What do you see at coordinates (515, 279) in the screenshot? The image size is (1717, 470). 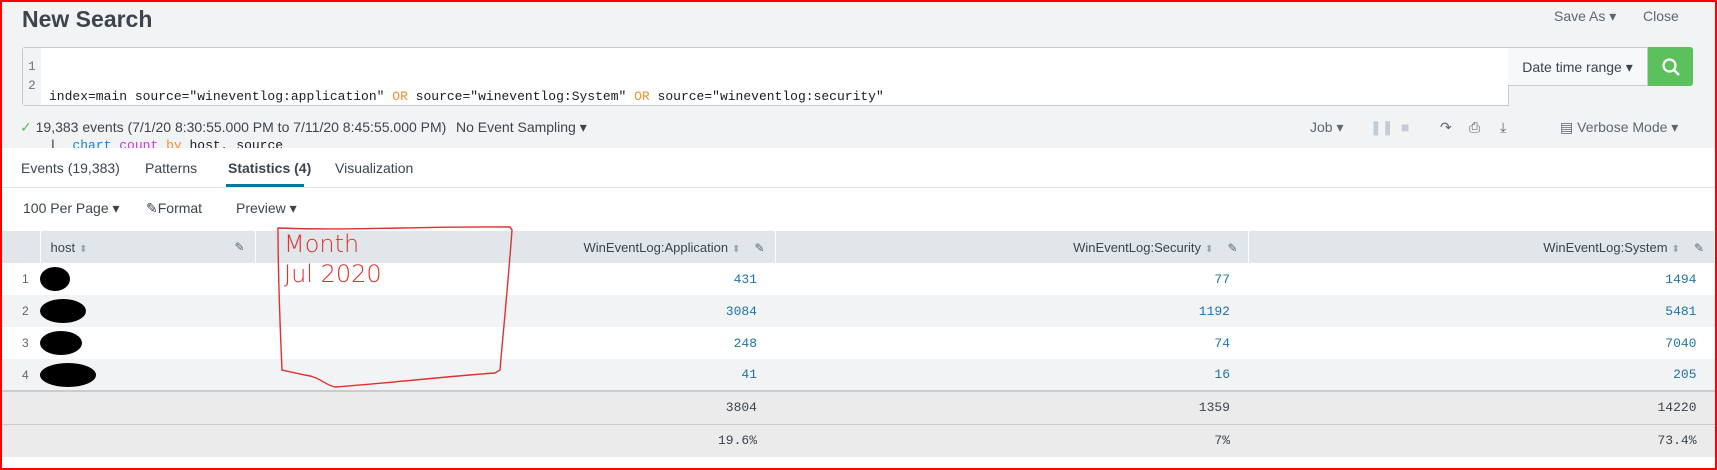 I see `application-count: 431` at bounding box center [515, 279].